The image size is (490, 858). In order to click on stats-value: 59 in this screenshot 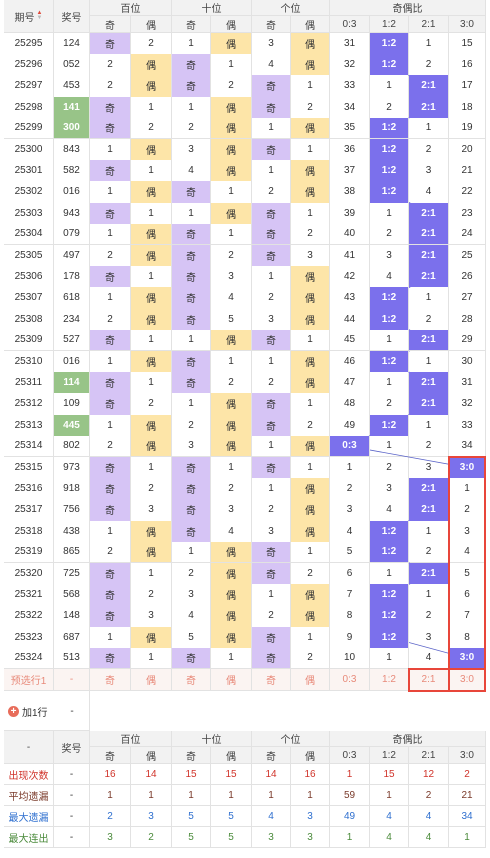, I will do `click(350, 795)`.